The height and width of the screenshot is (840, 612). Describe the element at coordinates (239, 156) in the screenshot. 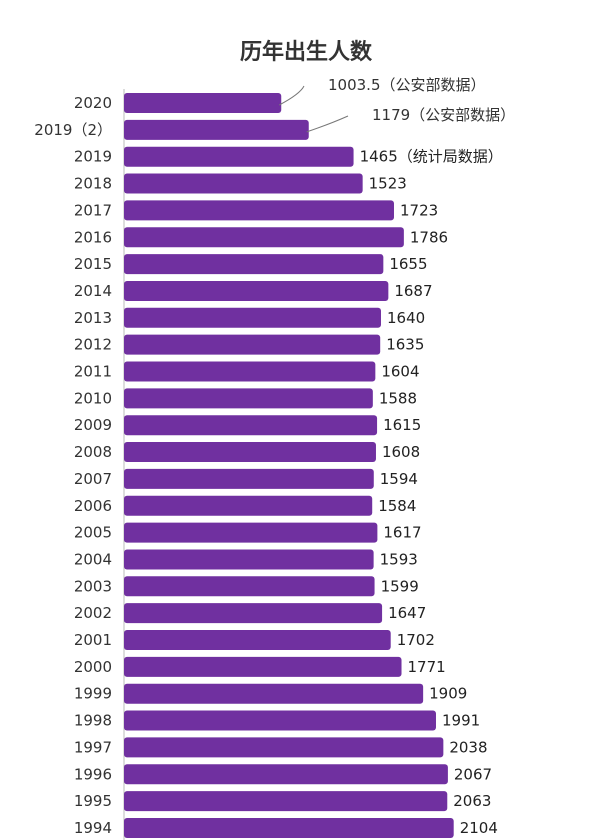

I see `bar-2019` at that location.